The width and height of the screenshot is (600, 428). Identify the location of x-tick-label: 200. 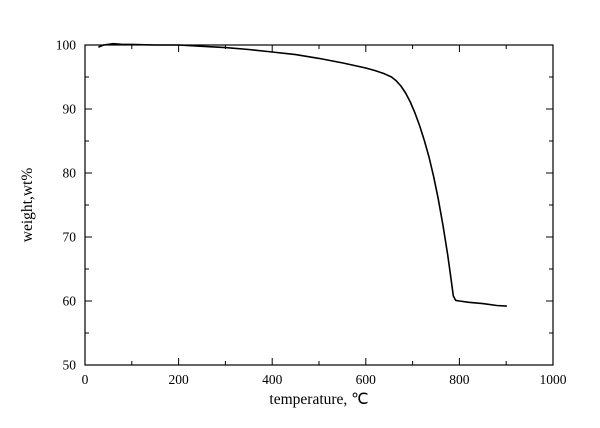
(178, 379).